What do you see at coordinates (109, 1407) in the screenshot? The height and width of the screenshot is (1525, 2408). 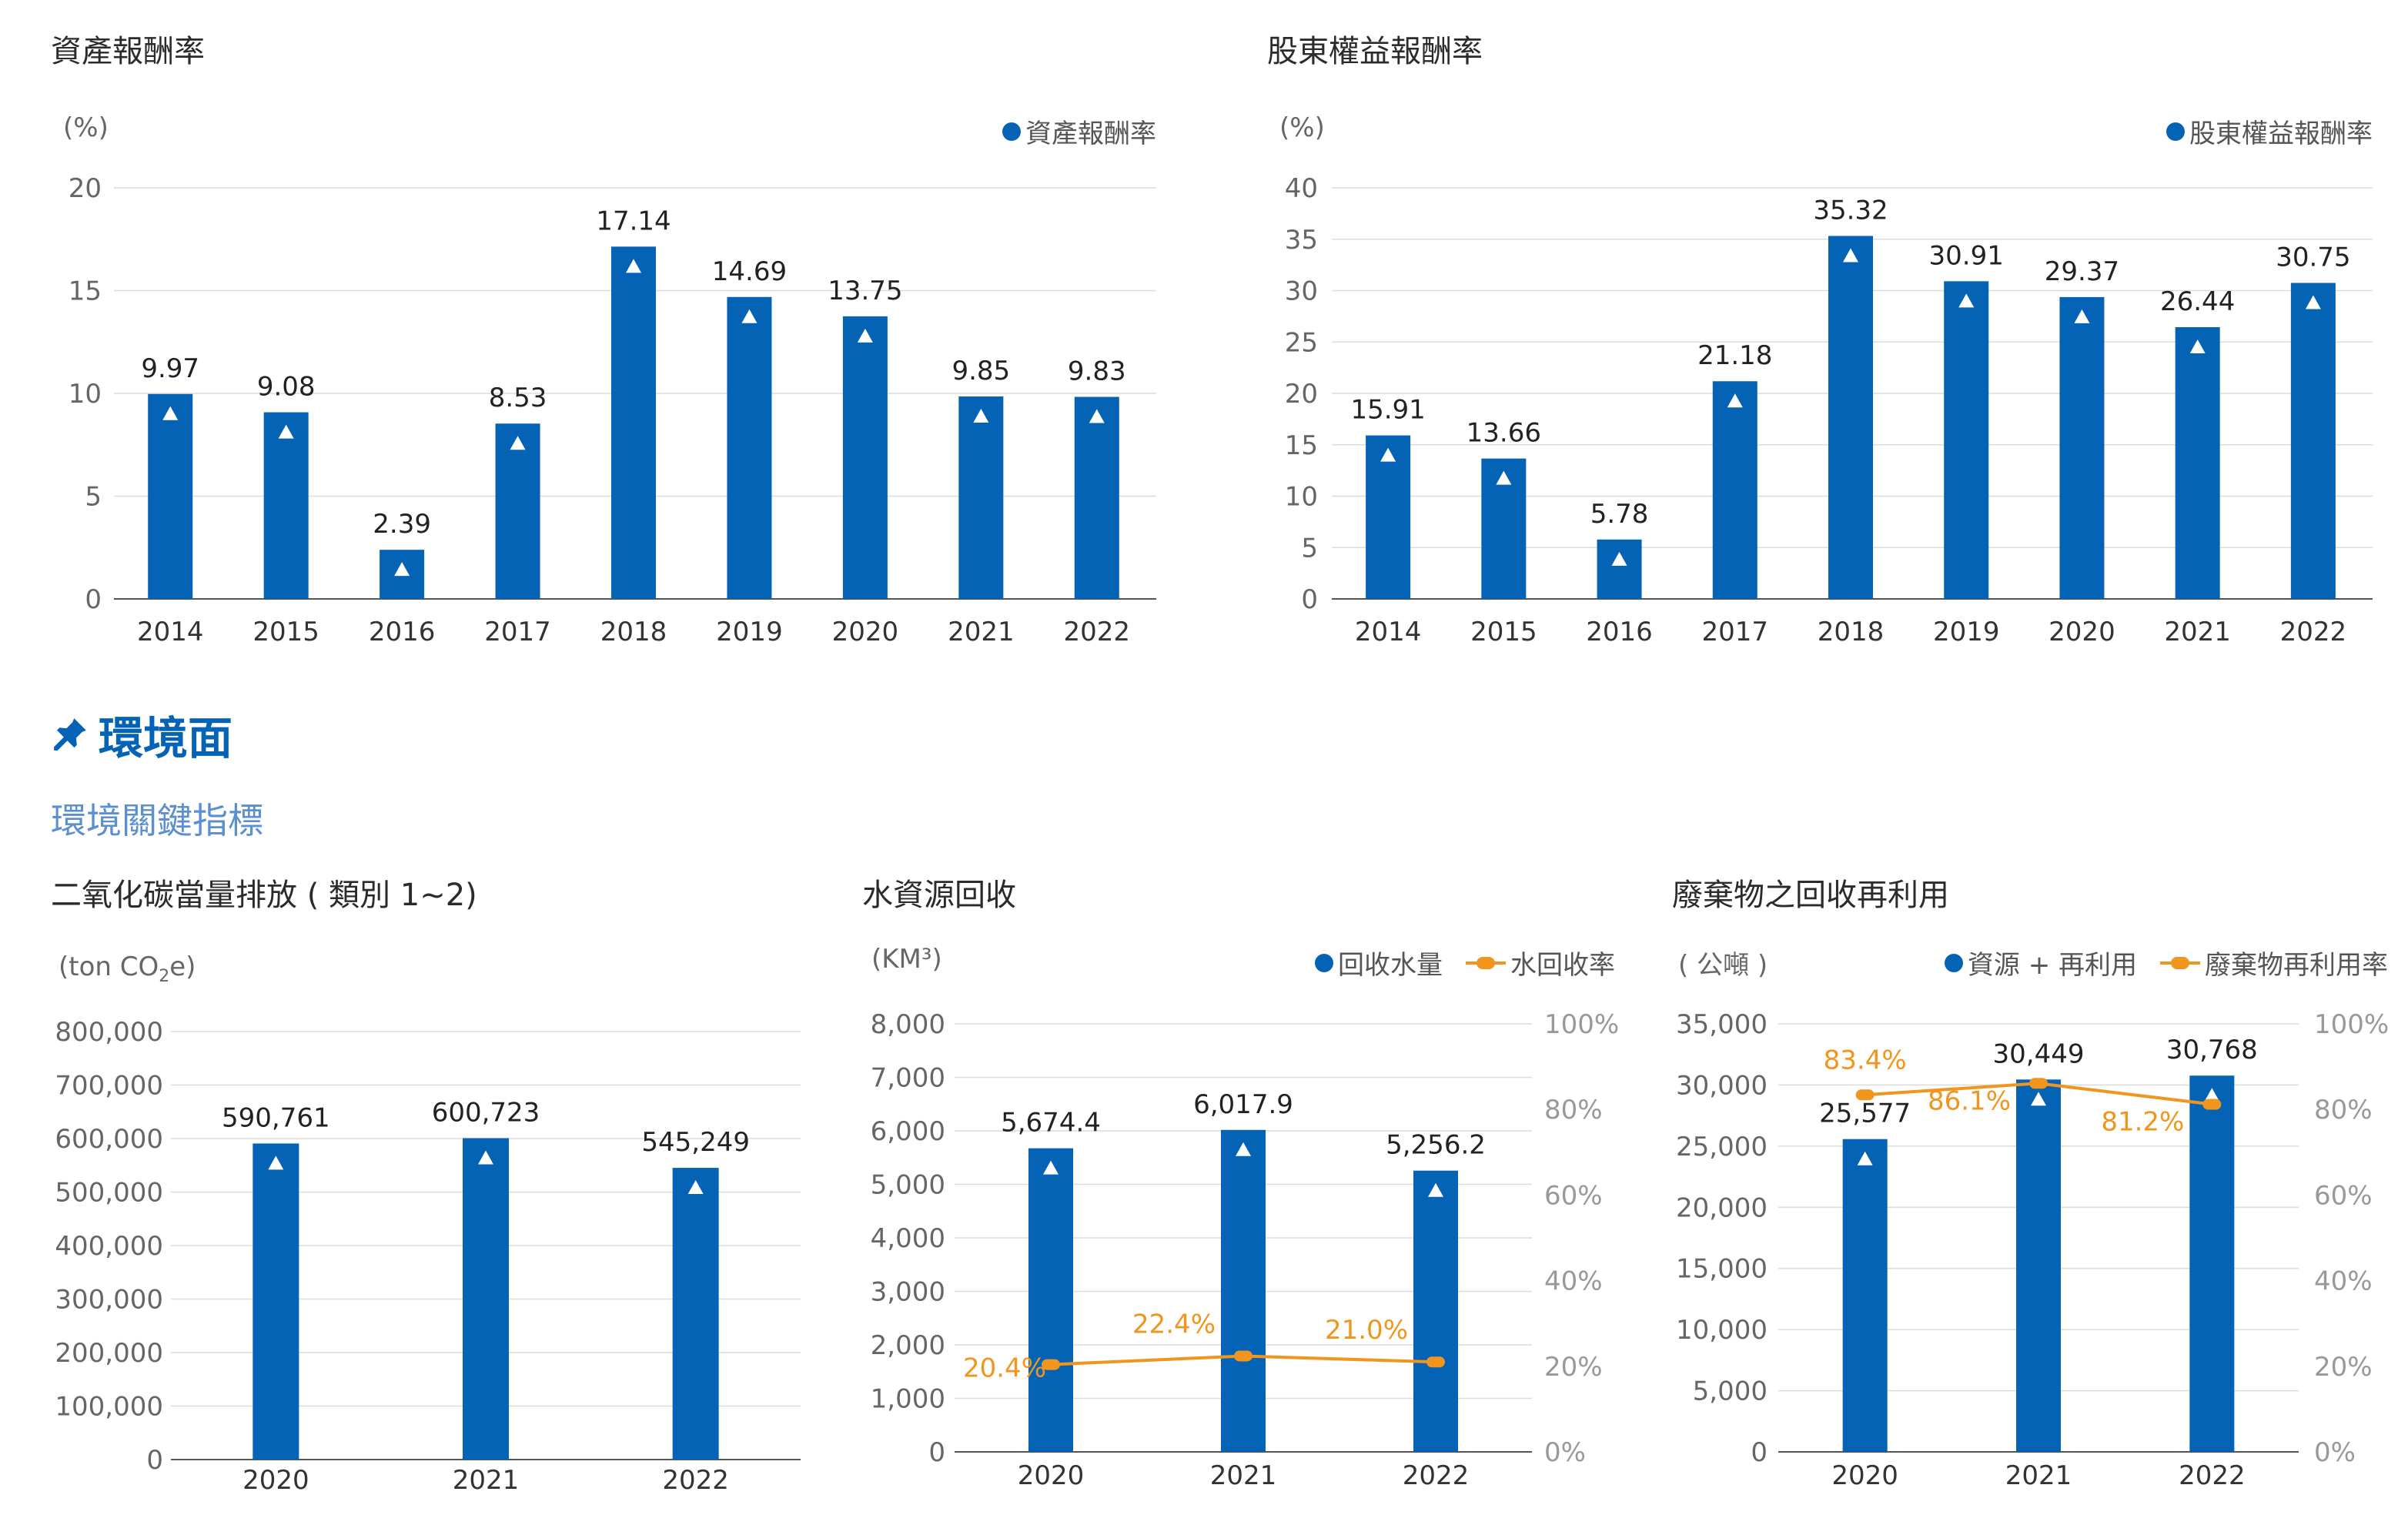 I see `y-tick-label: 100,000` at bounding box center [109, 1407].